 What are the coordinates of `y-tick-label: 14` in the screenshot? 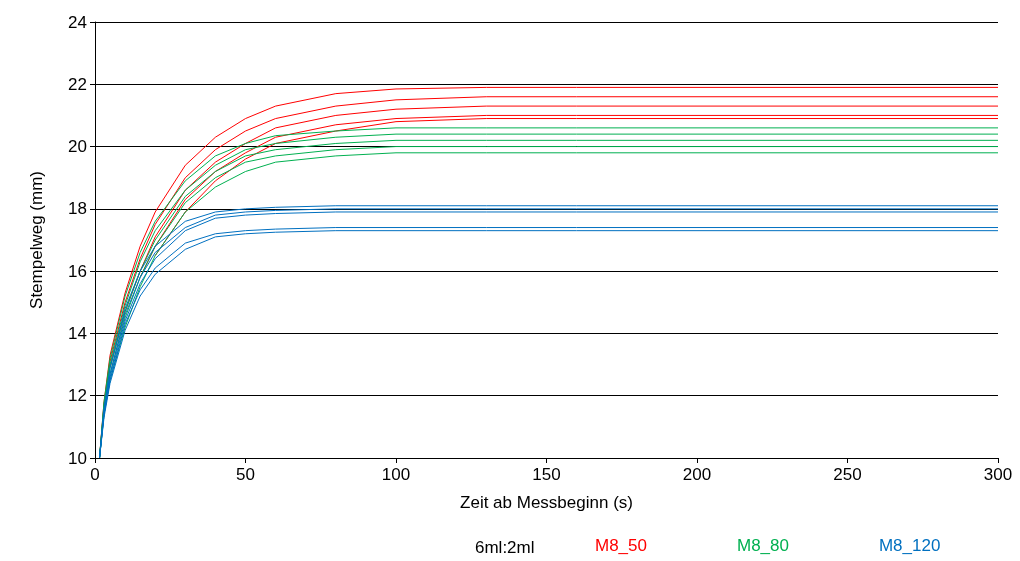 It's located at (77, 333).